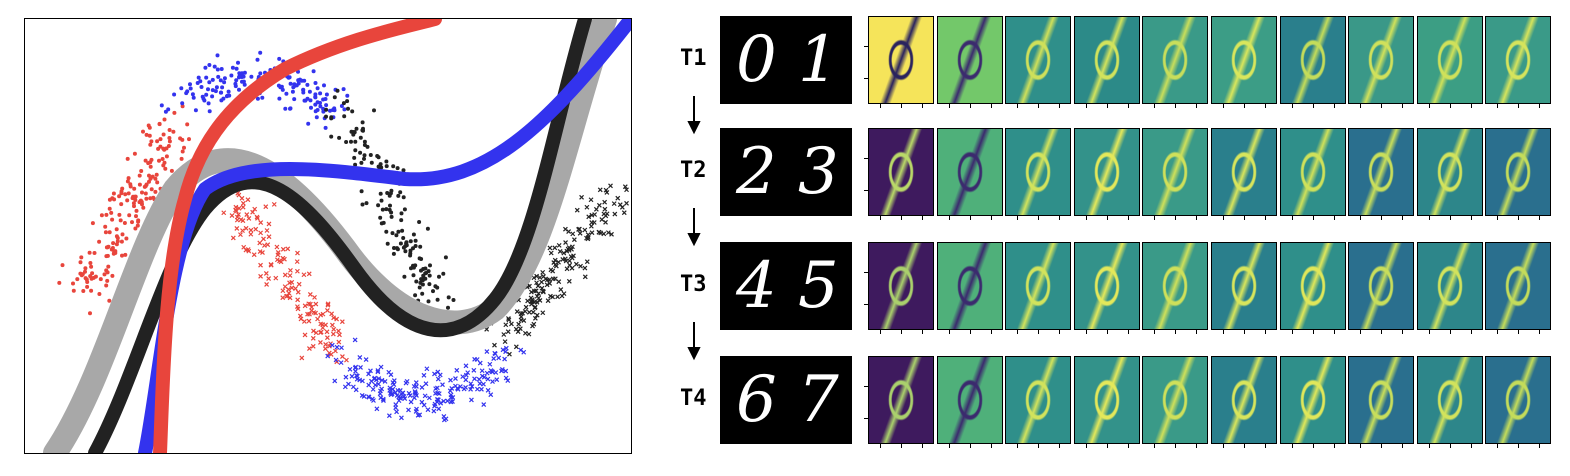 The image size is (1570, 476). I want to click on task-label: T3, so click(693, 284).